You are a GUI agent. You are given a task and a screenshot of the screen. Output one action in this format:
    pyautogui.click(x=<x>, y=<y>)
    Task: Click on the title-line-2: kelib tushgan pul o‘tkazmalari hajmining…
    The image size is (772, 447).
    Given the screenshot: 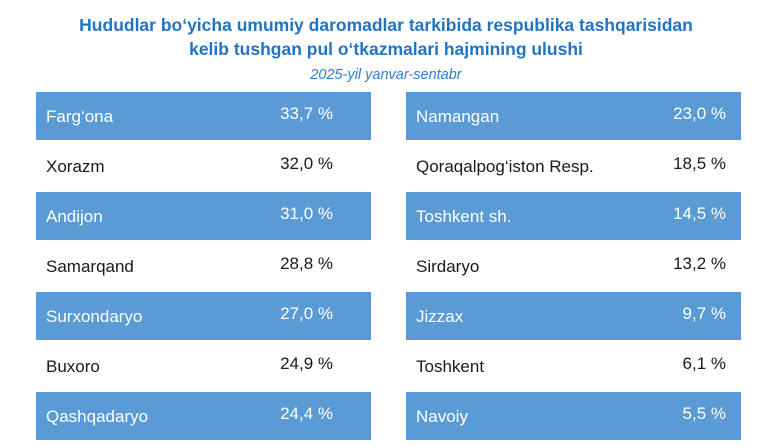 What is the action you would take?
    pyautogui.click(x=386, y=49)
    